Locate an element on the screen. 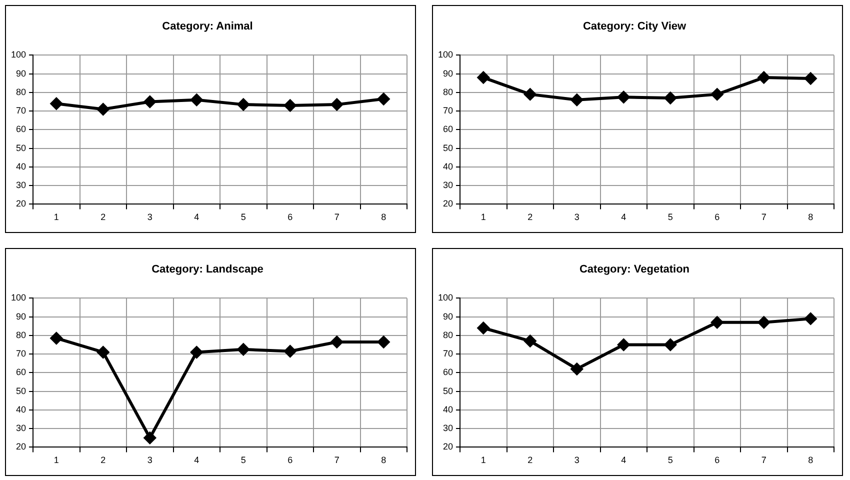 Image resolution: width=850 pixels, height=480 pixels. chart-title: Category: City View is located at coordinates (634, 26).